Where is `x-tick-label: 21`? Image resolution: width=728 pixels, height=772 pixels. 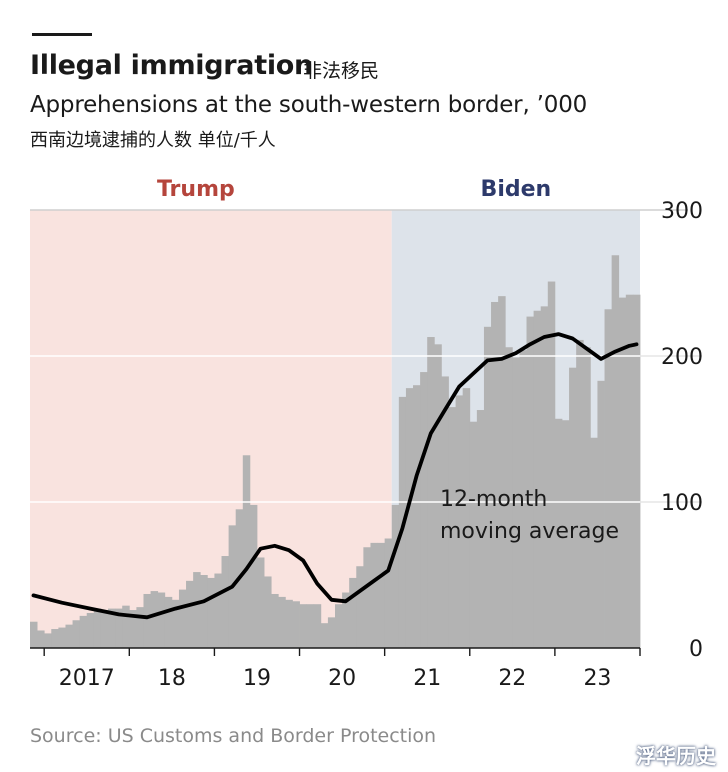 x-tick-label: 21 is located at coordinates (427, 678).